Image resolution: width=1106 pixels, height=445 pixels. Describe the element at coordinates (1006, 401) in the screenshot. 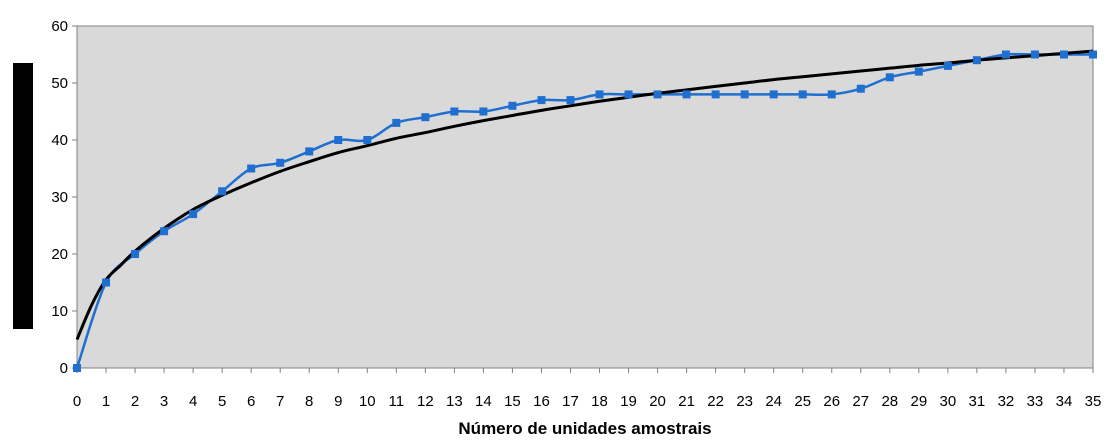

I see `x-tick-label: 32` at that location.